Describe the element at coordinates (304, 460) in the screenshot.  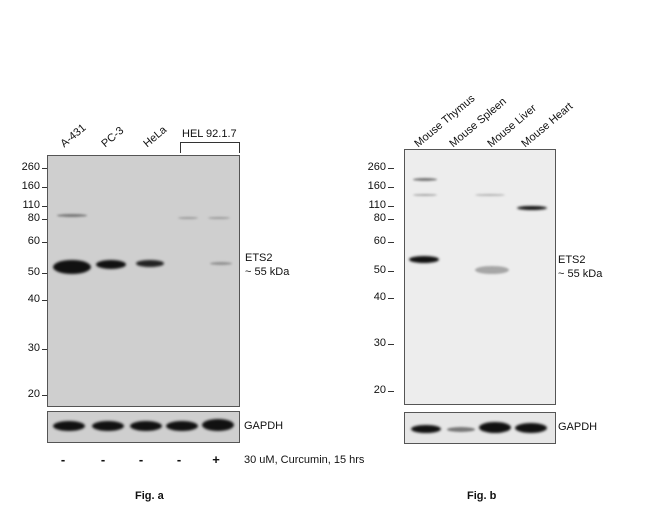
I see `treatment-label: 30 uM, Curcumin, 15 hrs` at that location.